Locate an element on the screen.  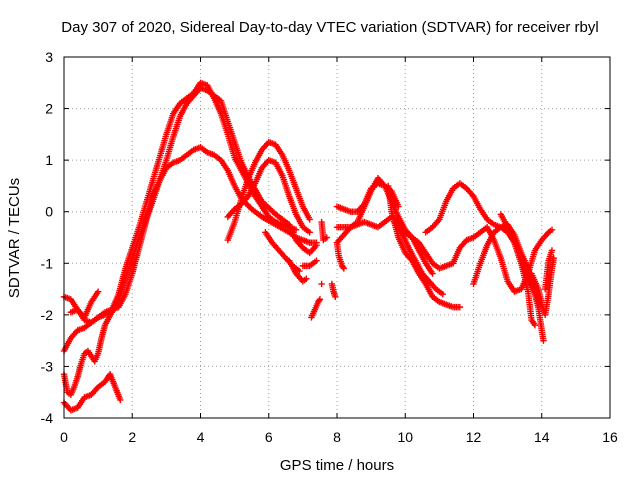
y-tick-label: 3 is located at coordinates (49, 57).